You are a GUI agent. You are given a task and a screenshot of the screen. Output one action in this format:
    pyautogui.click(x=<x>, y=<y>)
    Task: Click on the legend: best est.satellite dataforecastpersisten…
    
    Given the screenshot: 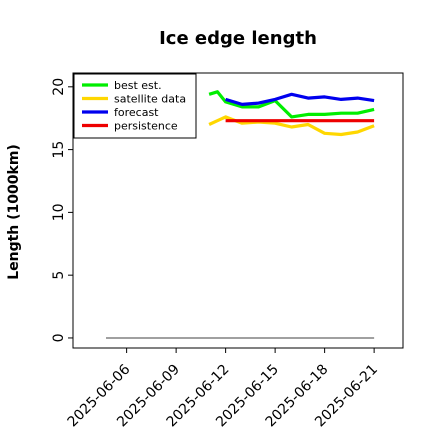 What is the action you would take?
    pyautogui.click(x=135, y=106)
    